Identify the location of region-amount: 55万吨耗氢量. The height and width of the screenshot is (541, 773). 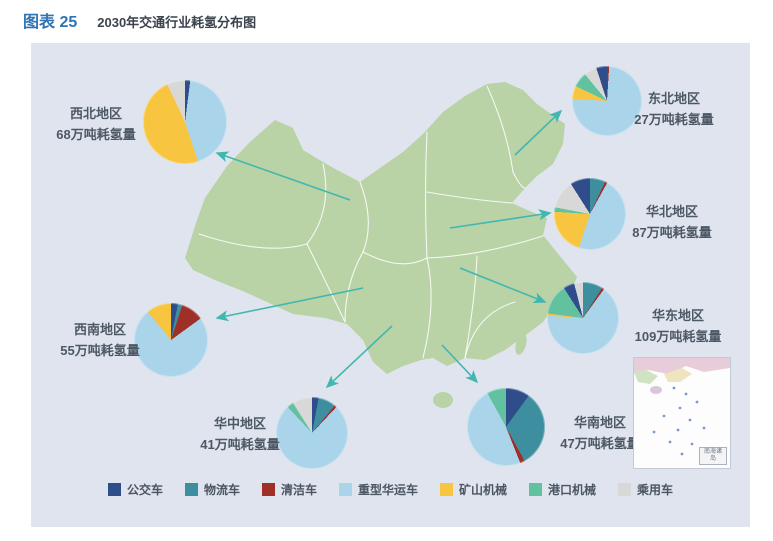
(100, 350).